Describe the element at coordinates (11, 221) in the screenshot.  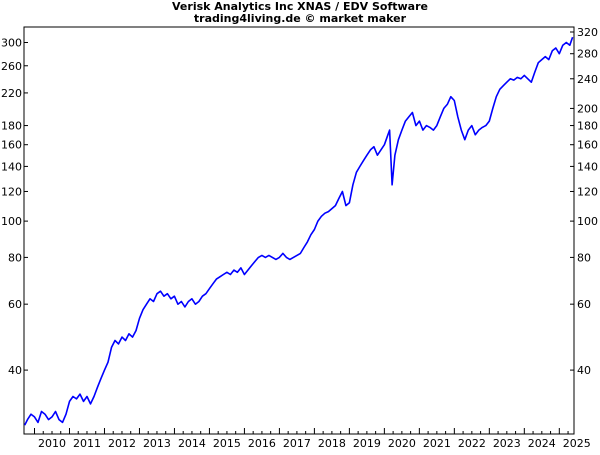
I see `y-left-tick-label: 100` at that location.